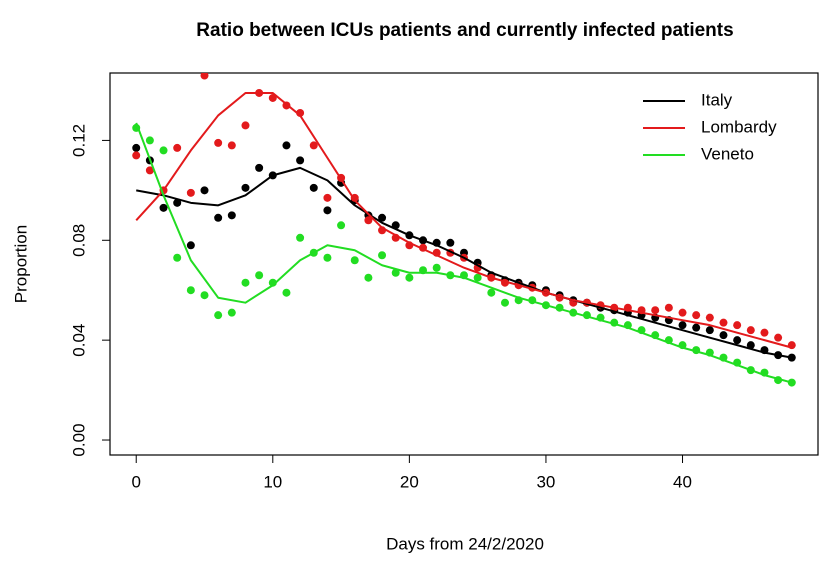 The height and width of the screenshot is (561, 840). Describe the element at coordinates (545, 481) in the screenshot. I see `x-tick-label: 30` at that location.